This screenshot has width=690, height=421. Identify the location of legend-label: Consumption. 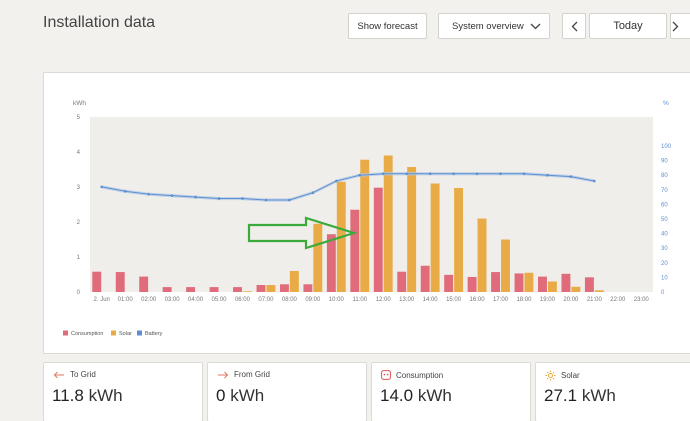
(87, 334).